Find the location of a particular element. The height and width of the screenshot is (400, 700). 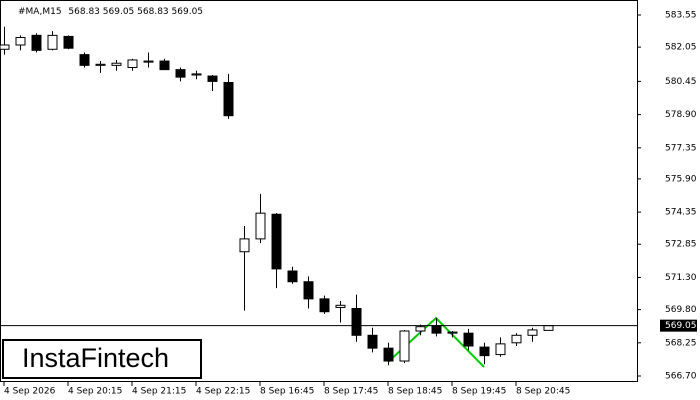

y-tick-label: 571.30 is located at coordinates (681, 278).